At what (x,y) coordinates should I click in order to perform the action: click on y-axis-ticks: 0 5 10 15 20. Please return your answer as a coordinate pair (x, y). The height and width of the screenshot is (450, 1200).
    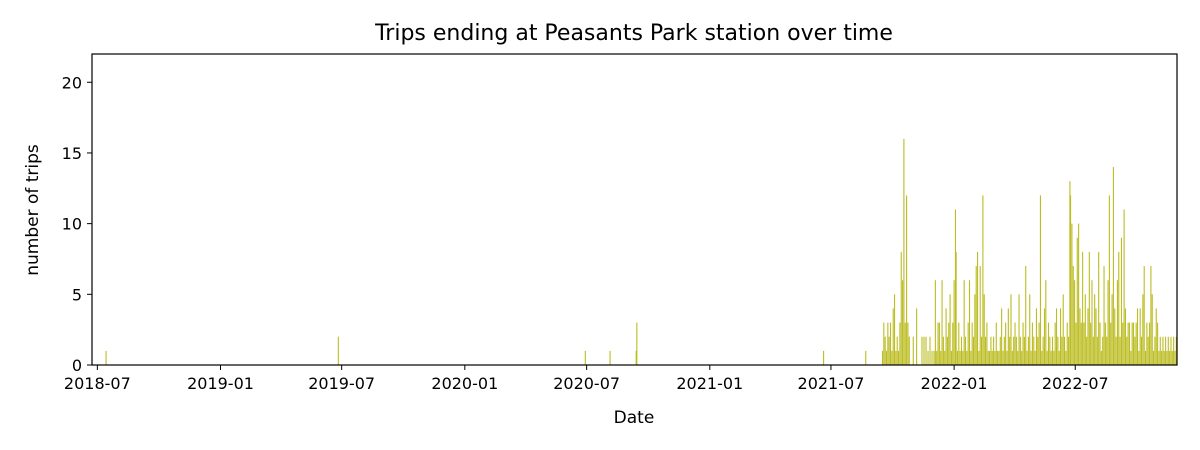
    Looking at the image, I should click on (77, 224).